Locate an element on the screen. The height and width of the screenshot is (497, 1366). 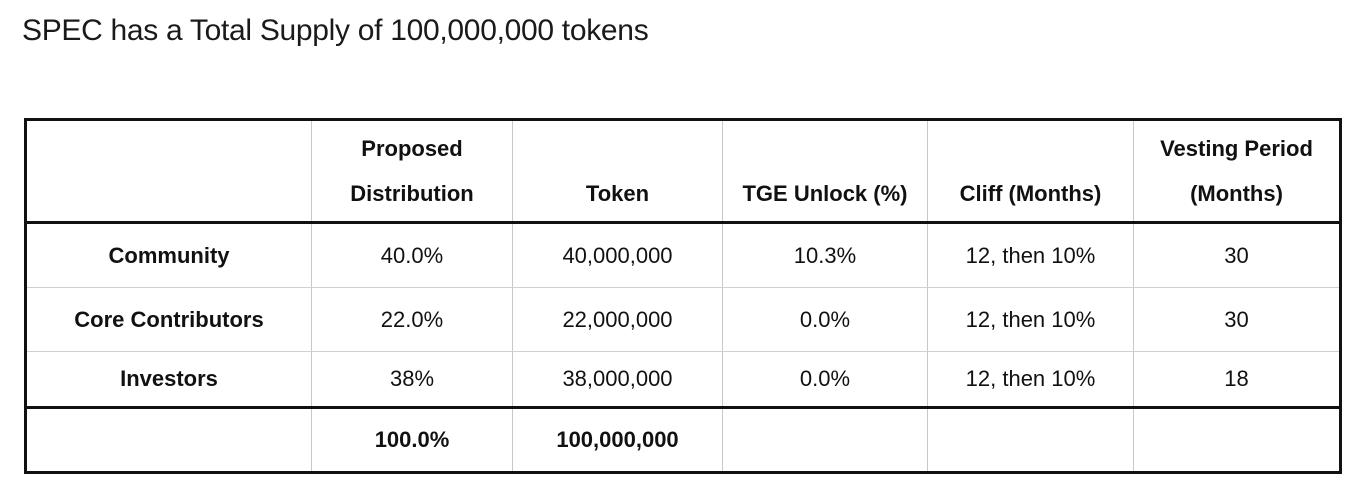
header-cell-vesting-period: Vesting Period (Months) is located at coordinates (1237, 171).